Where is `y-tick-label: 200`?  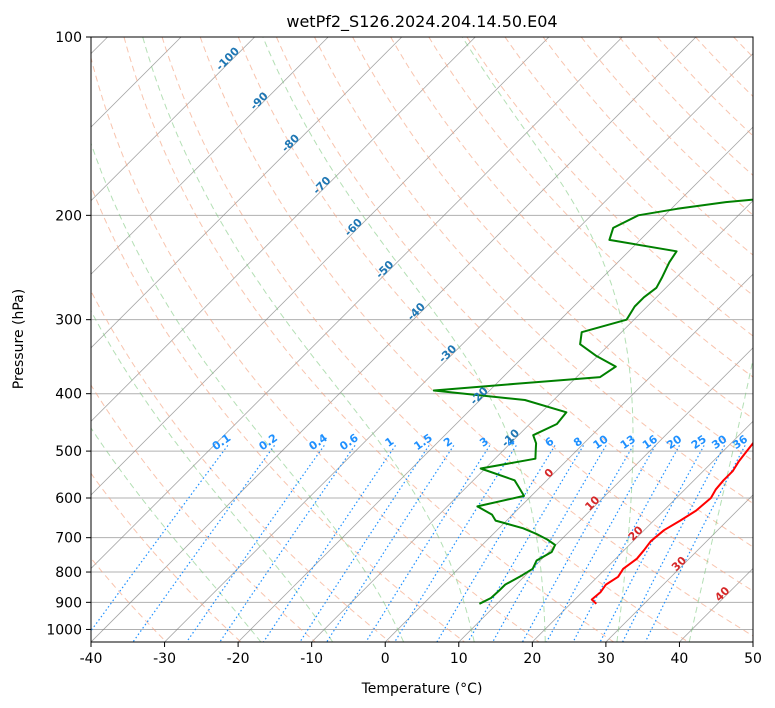
y-tick-label: 200 is located at coordinates (68, 216).